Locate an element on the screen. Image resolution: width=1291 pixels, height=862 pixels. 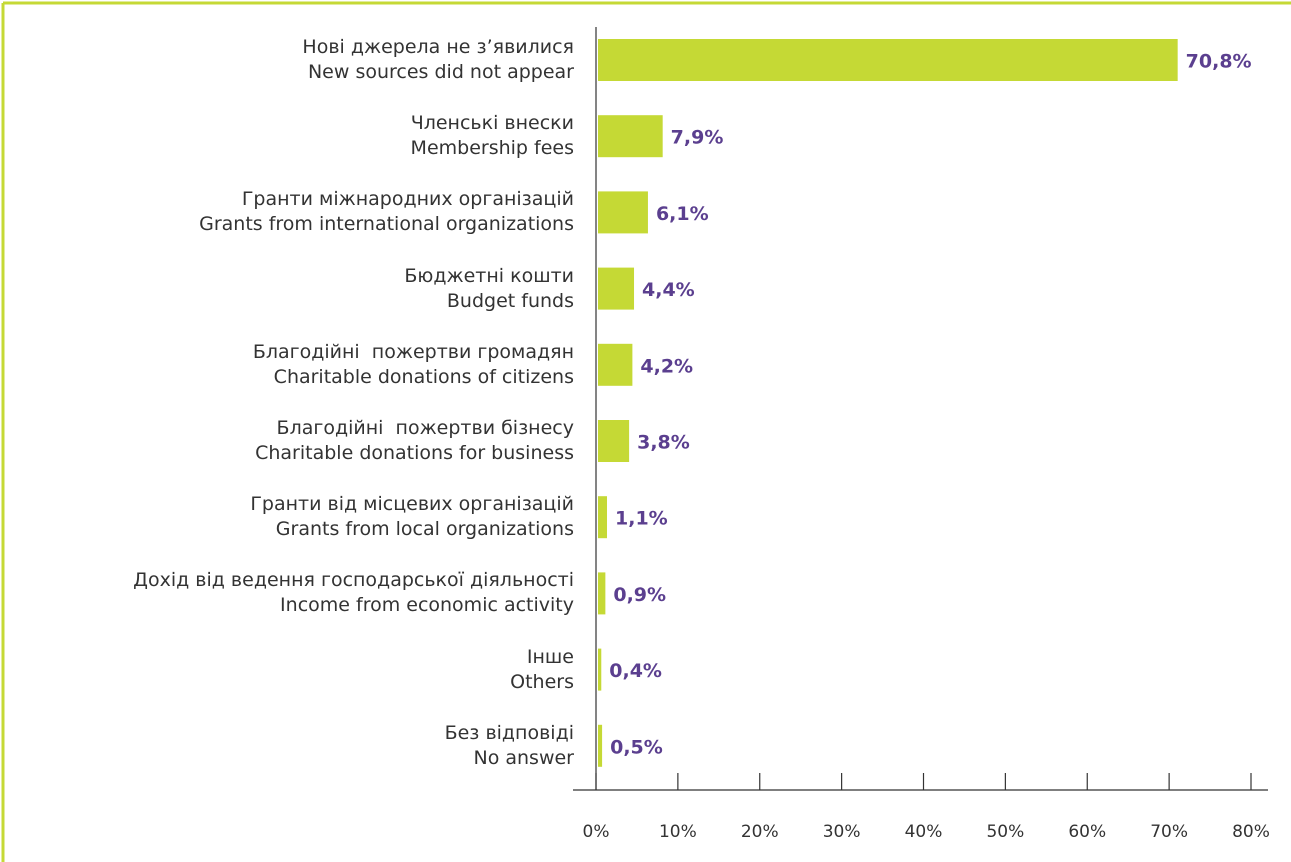
value-label: 0,9% is located at coordinates (639, 595).